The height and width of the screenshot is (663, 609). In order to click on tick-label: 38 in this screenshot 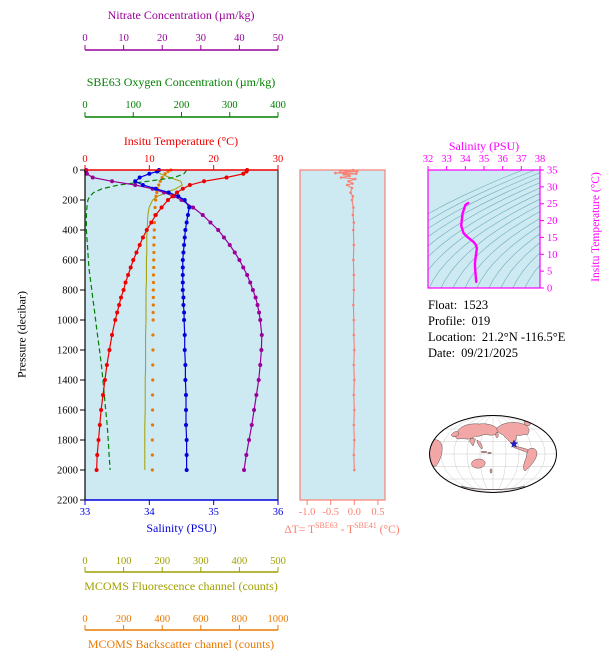, I will do `click(540, 159)`.